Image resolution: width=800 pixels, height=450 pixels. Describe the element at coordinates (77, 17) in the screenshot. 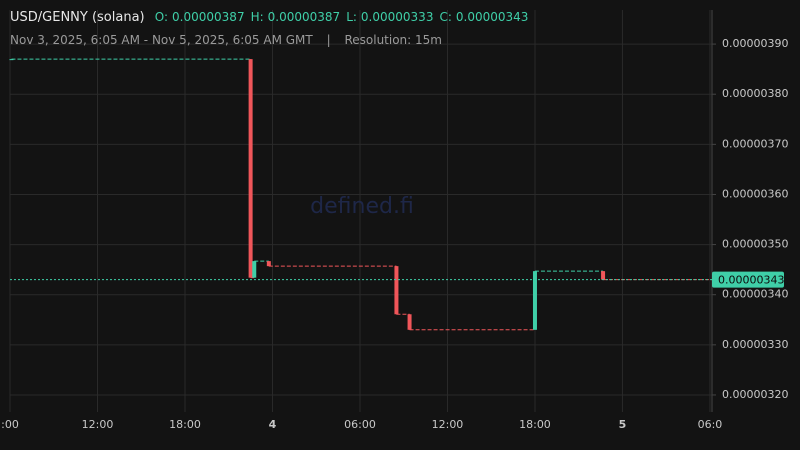

I see `chart-title: USD/GENNY (solana)` at that location.